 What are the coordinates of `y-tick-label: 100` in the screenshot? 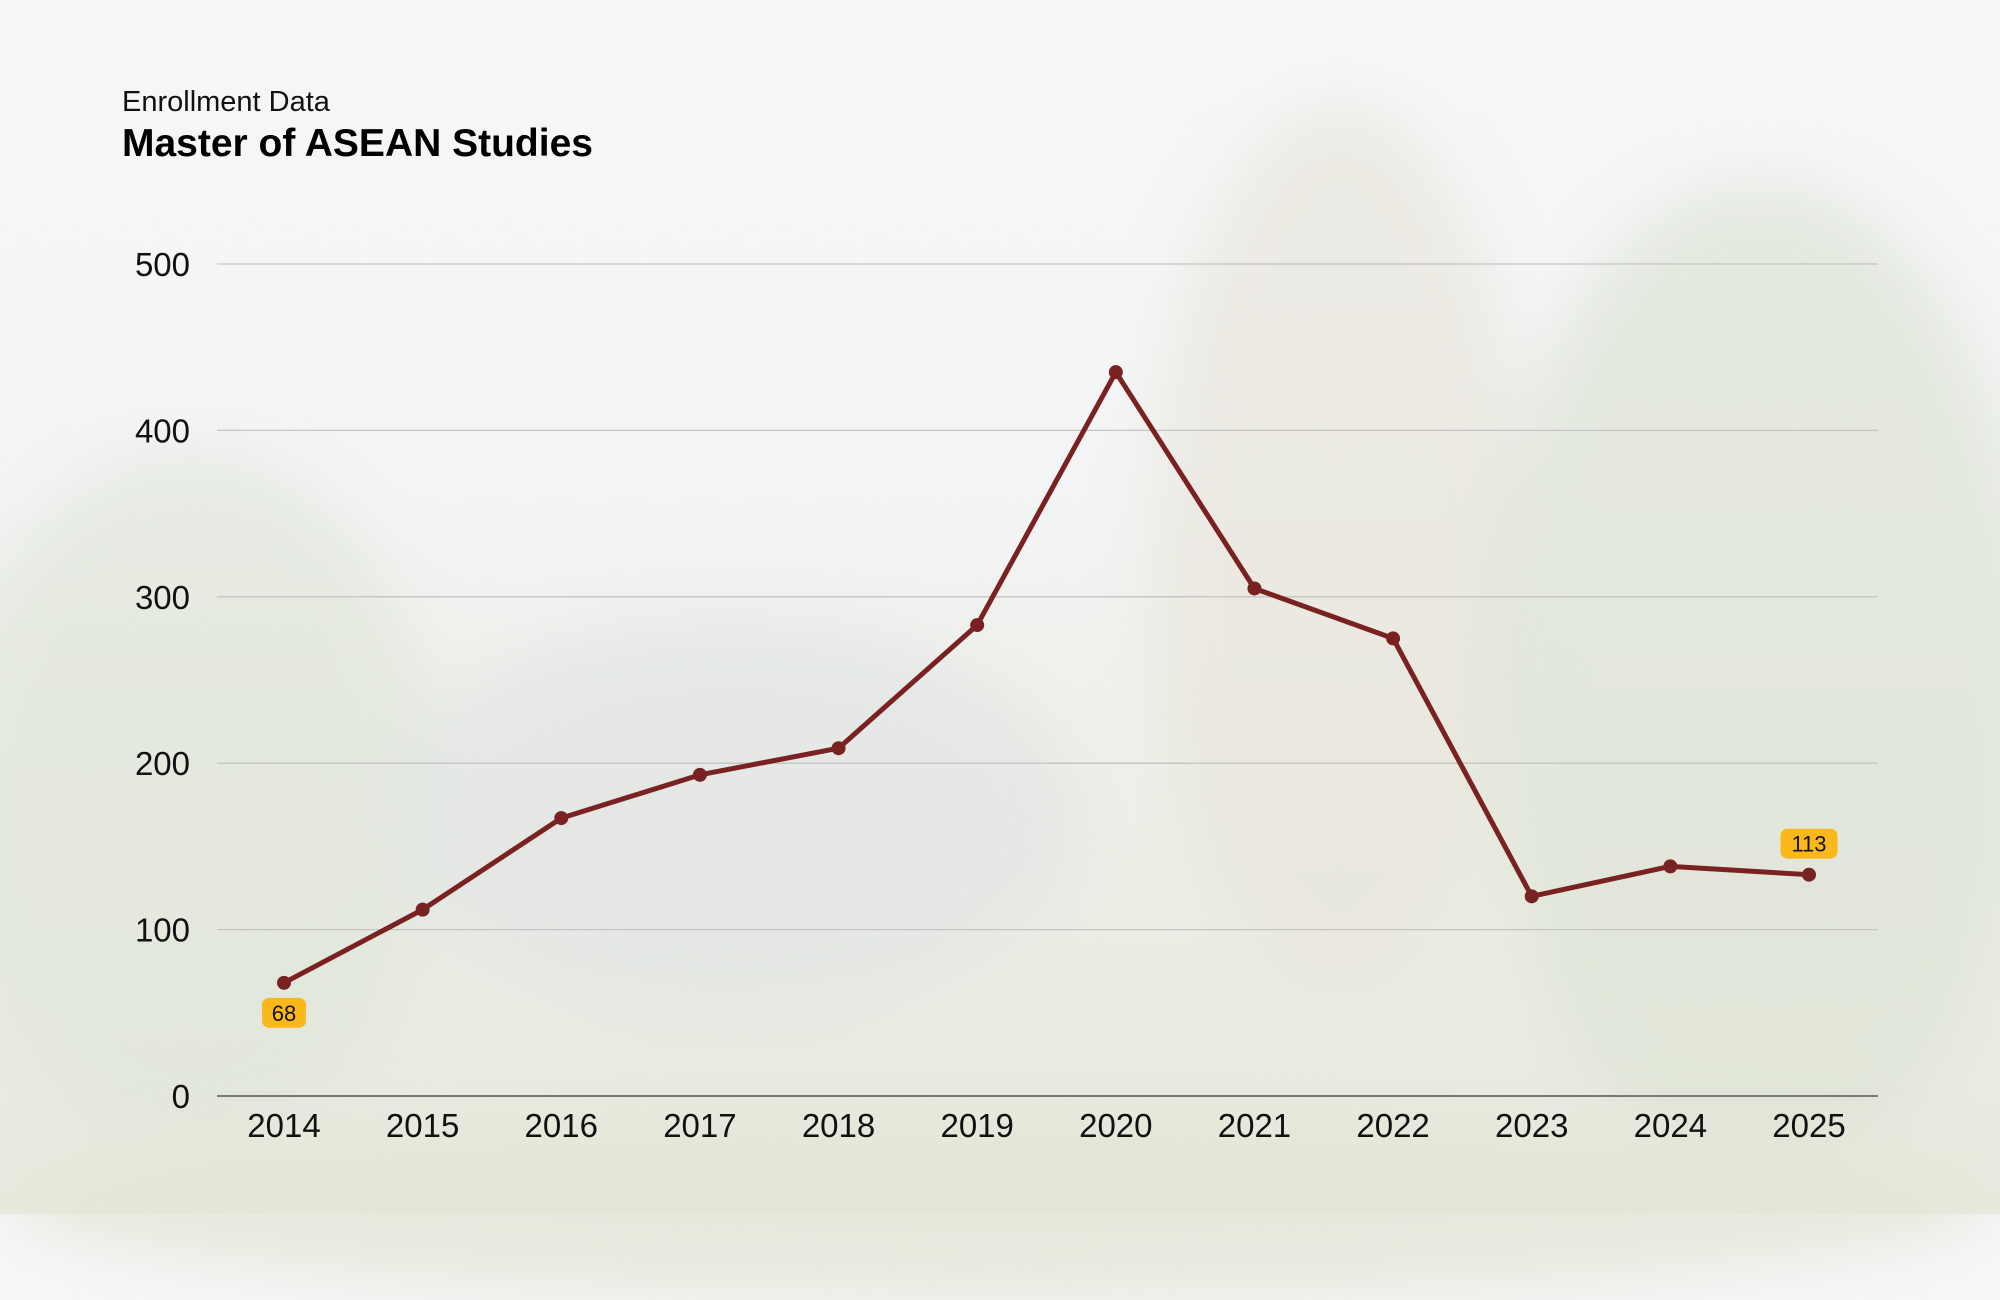 It's located at (162, 930).